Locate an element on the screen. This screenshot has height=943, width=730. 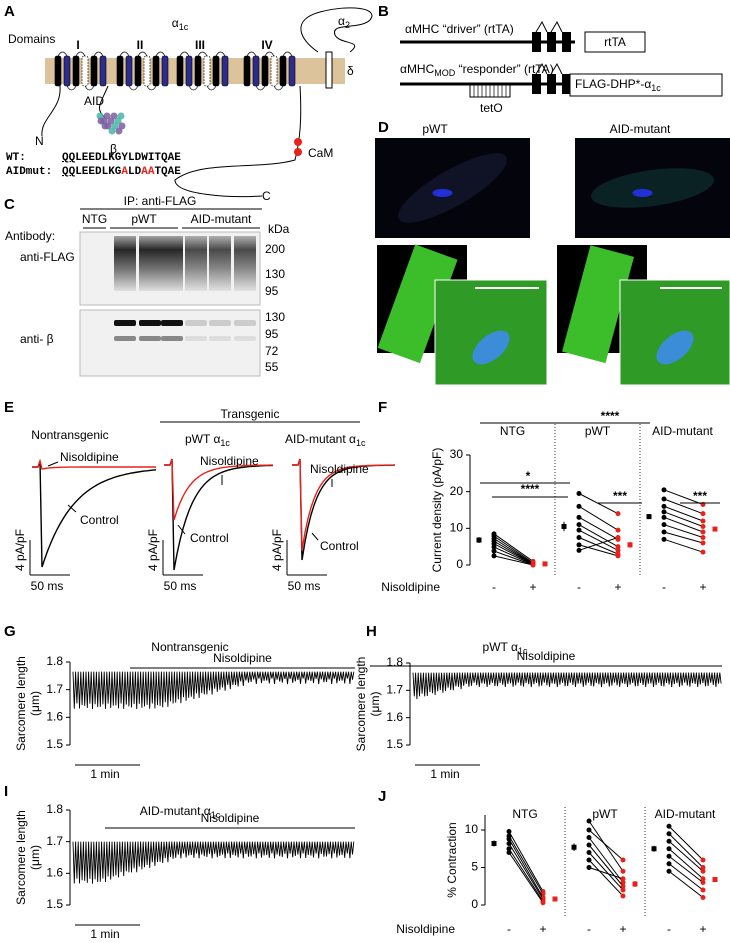
sequence: QQLEEDLKGALDAATQAE is located at coordinates (121, 172).